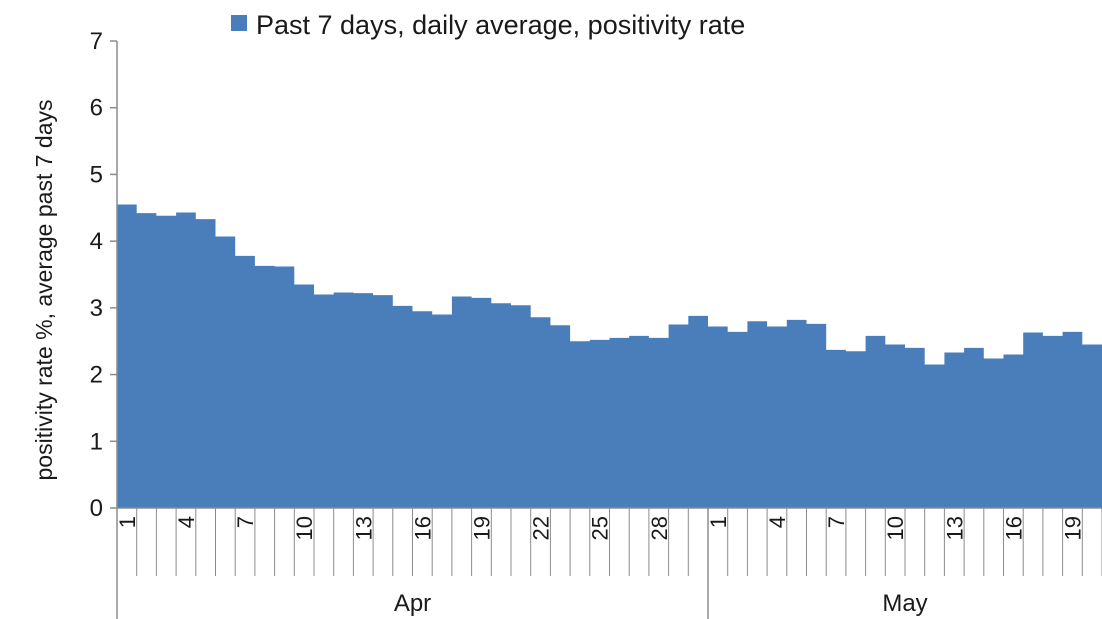 This screenshot has width=1102, height=619. Describe the element at coordinates (44, 290) in the screenshot. I see `y-axis-label: positivity rate %, average past 7 days` at that location.